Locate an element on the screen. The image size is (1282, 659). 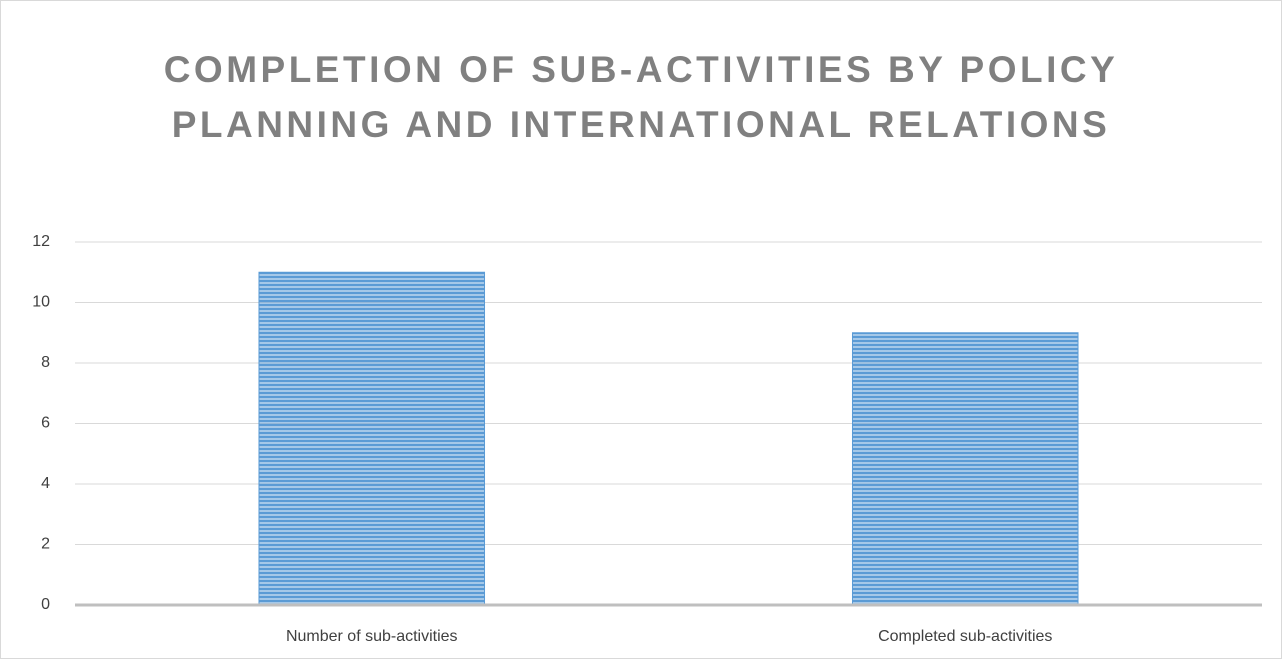
y-tick-label: 6 is located at coordinates (45, 423).